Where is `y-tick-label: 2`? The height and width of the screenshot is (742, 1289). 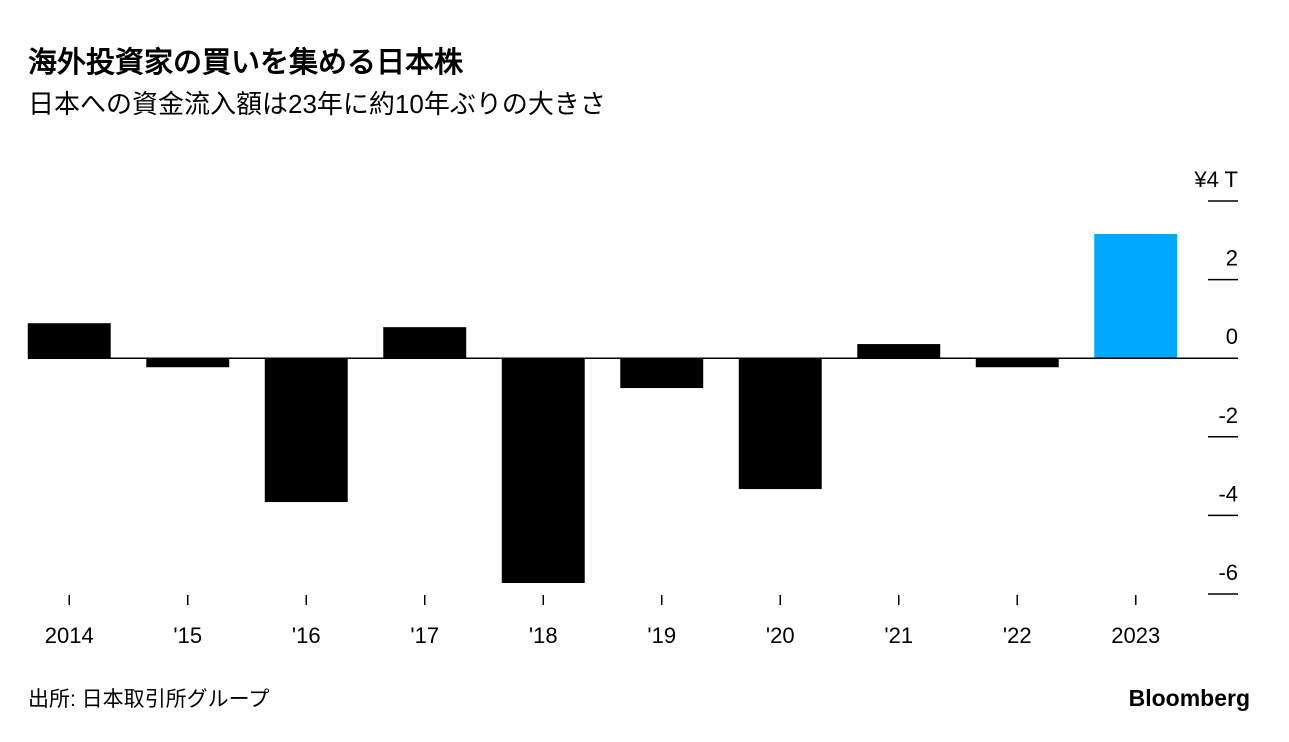 y-tick-label: 2 is located at coordinates (1232, 258).